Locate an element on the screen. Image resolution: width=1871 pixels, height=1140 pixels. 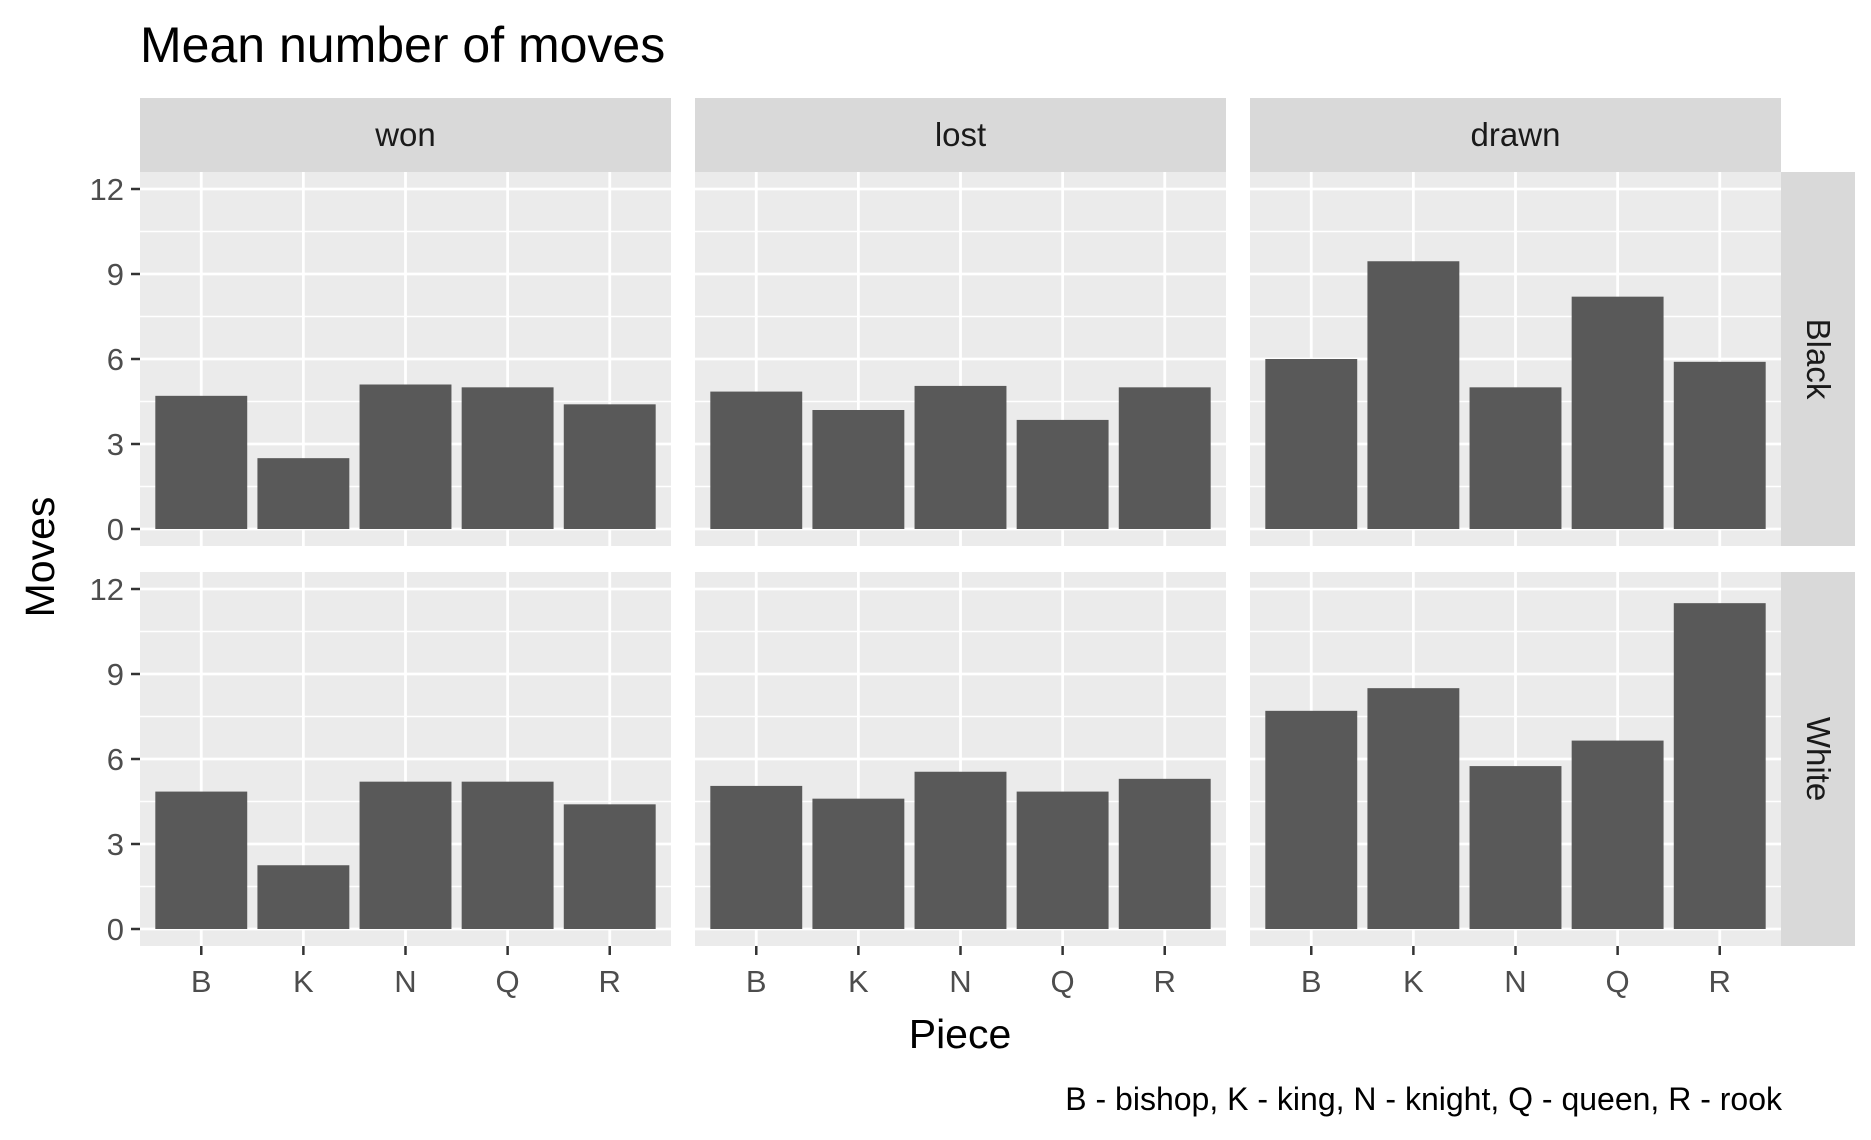
bar-white-lost-B is located at coordinates (756, 857).